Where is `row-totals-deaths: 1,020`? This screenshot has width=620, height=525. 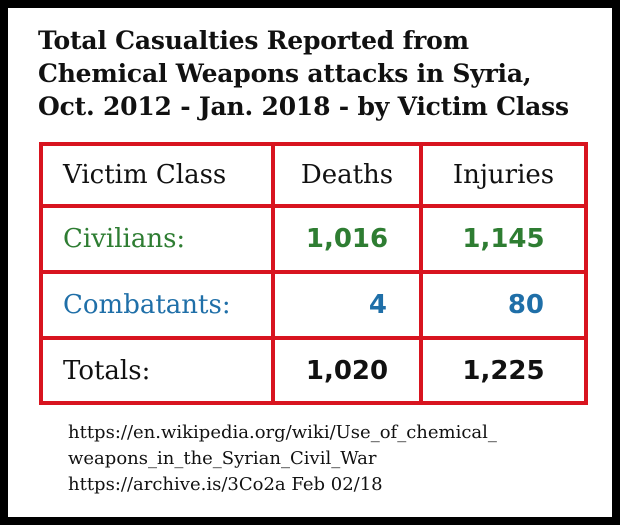 row-totals-deaths: 1,020 is located at coordinates (349, 370).